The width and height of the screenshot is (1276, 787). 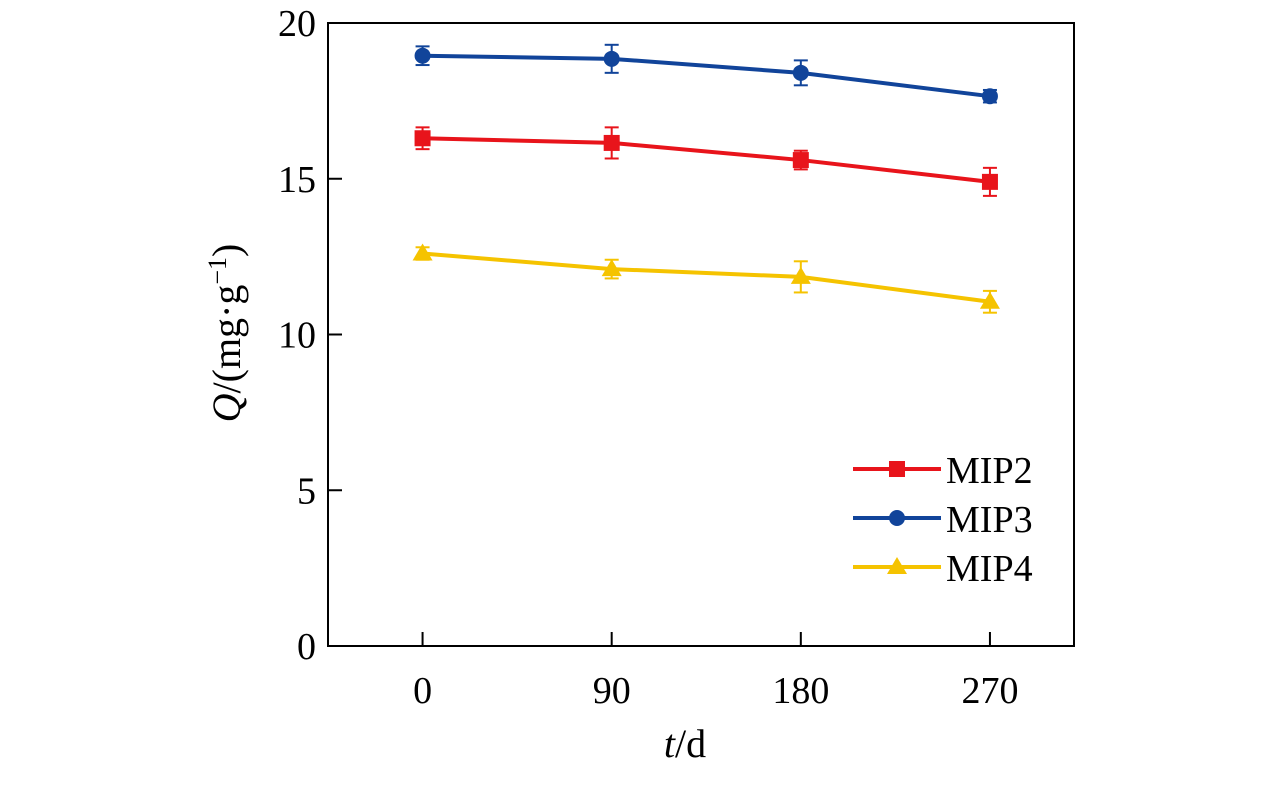 I want to click on series-mip4, so click(x=706, y=278).